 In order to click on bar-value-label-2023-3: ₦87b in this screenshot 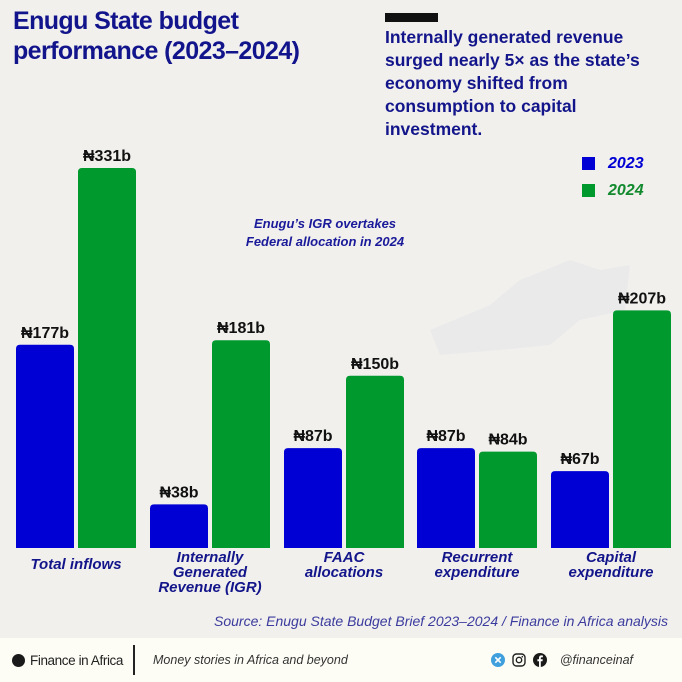, I will do `click(445, 436)`.